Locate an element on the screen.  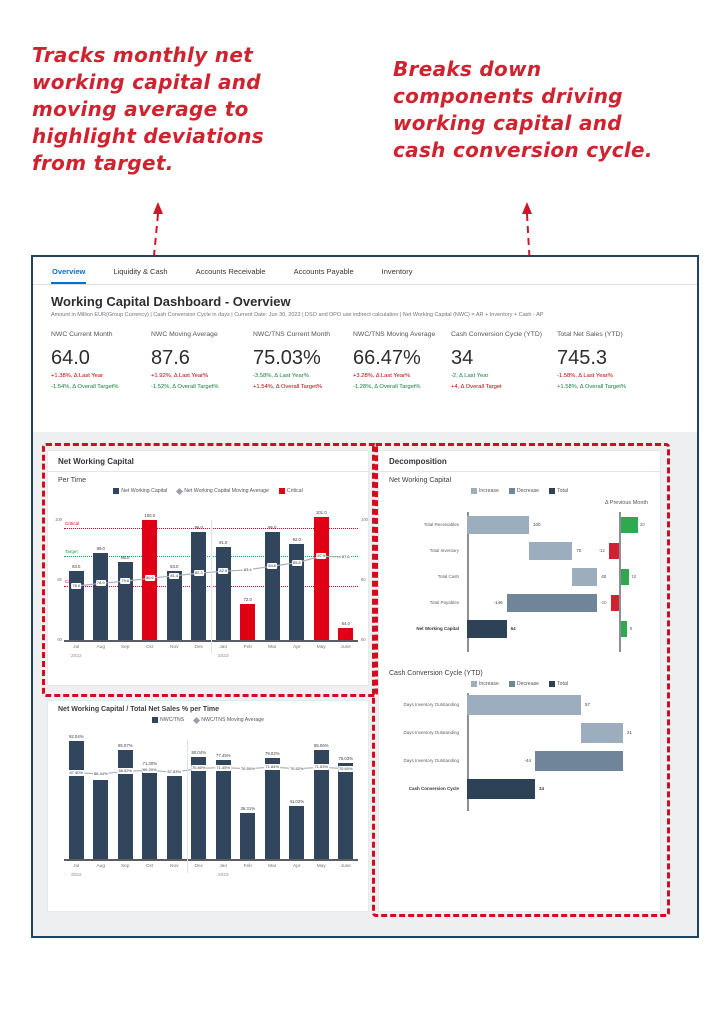
month-label: Mar is located at coordinates (272, 647).